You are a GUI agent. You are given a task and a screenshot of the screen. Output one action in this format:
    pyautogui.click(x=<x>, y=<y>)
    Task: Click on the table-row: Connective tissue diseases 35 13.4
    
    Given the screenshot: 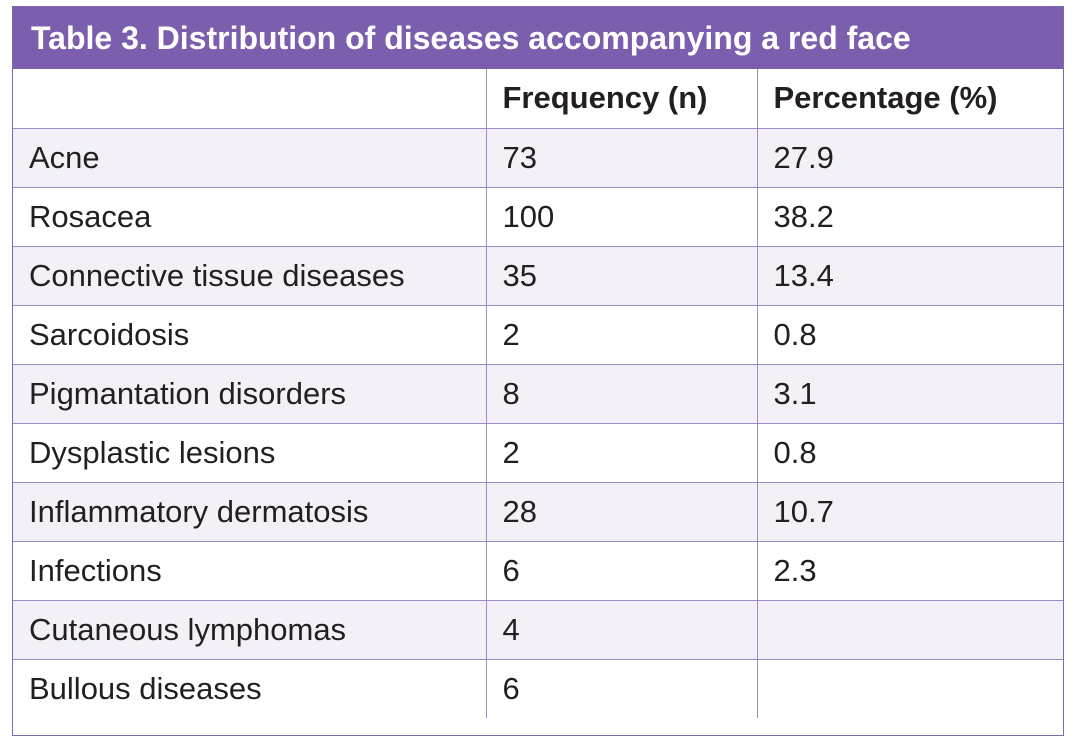 What is the action you would take?
    pyautogui.click(x=538, y=275)
    